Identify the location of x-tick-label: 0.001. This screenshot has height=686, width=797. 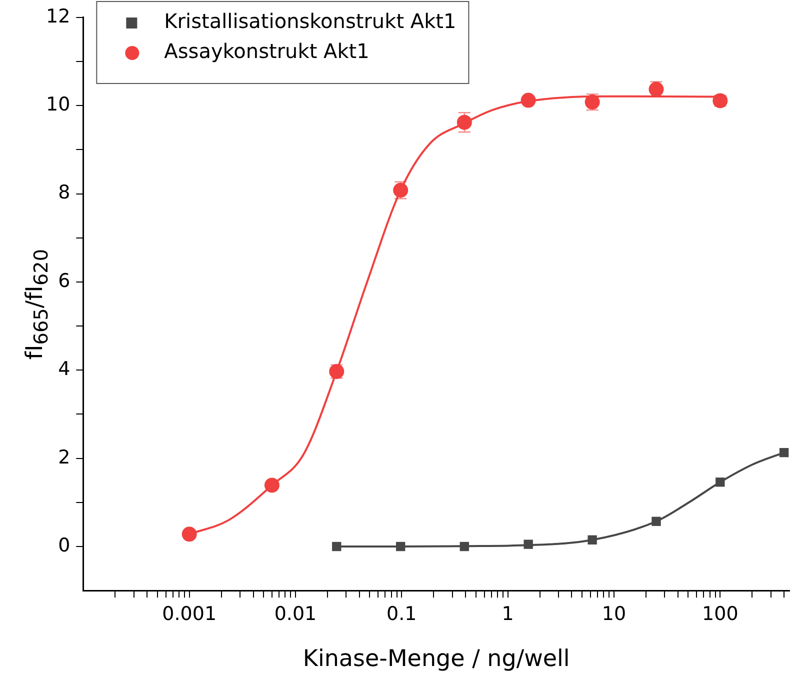
(189, 613).